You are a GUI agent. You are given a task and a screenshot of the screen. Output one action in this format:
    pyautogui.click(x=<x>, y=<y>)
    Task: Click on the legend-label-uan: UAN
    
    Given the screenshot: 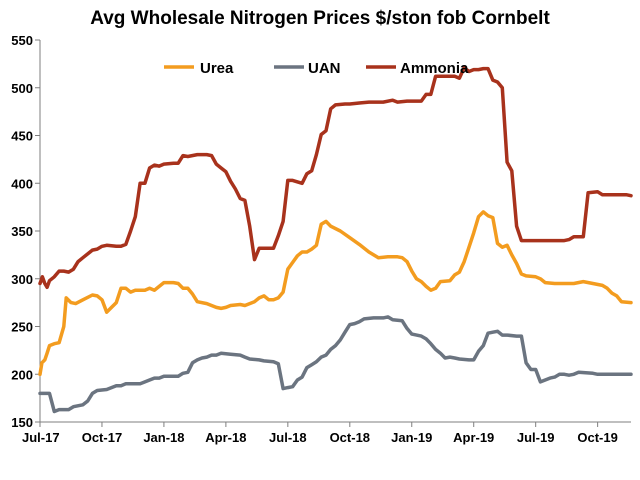 What is the action you would take?
    pyautogui.click(x=324, y=68)
    